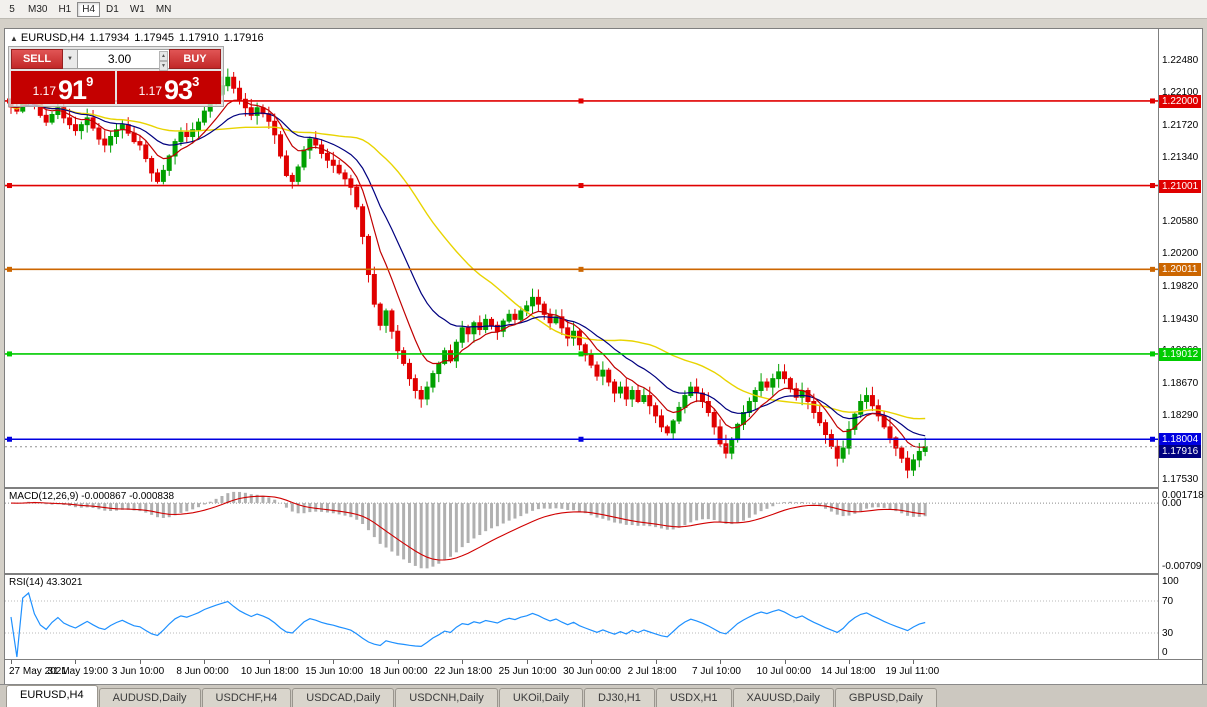 The width and height of the screenshot is (1207, 707). Describe the element at coordinates (52, 696) in the screenshot. I see `chart-tab-eurusd-h4: EURUSD,H4` at that location.